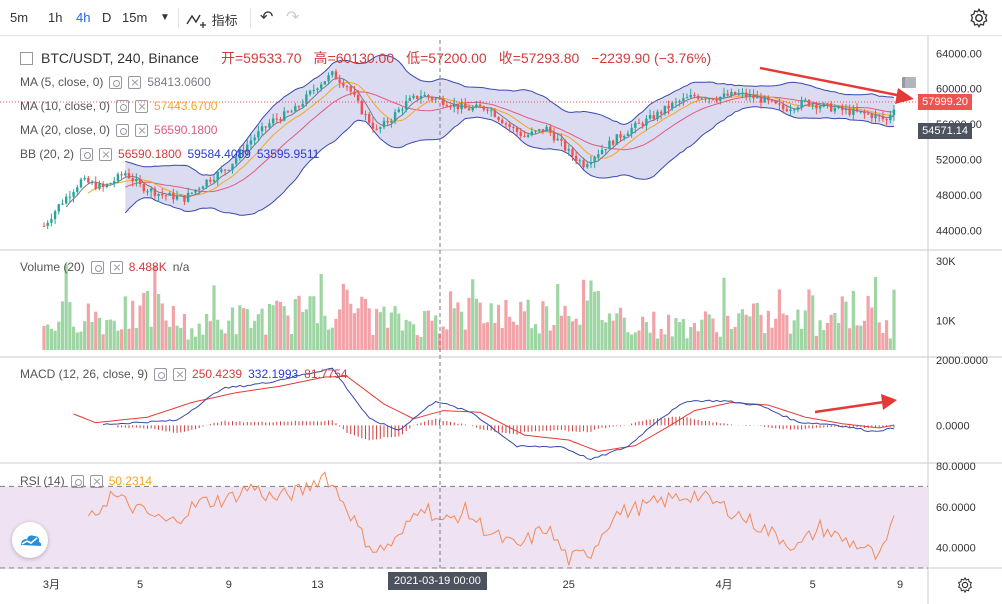 The width and height of the screenshot is (1002, 604). I want to click on rsi-label: RSI (14), so click(42, 481).